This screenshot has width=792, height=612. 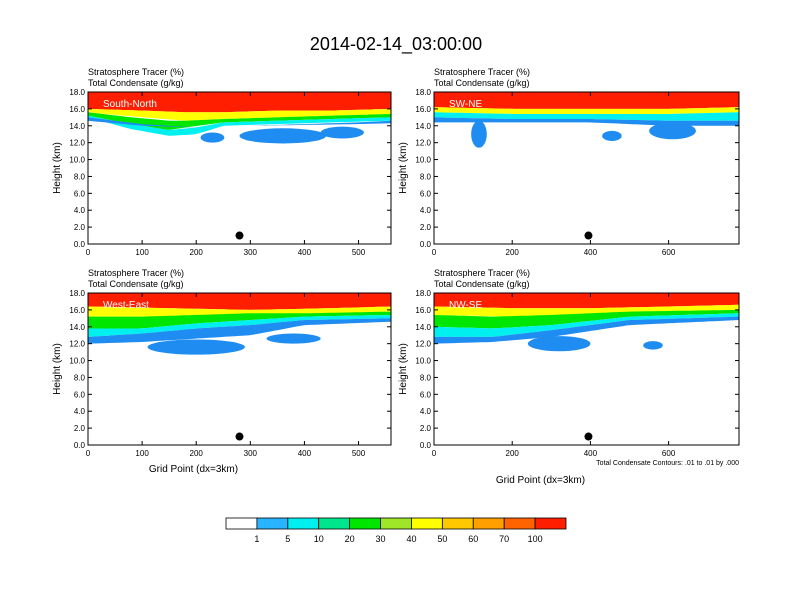 What do you see at coordinates (411, 539) in the screenshot?
I see `colorbar-label: 40` at bounding box center [411, 539].